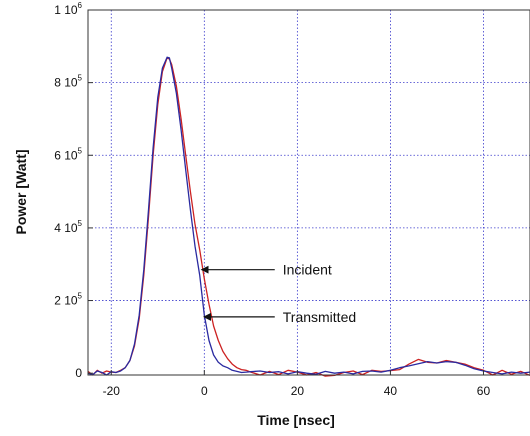 This screenshot has width=530, height=436. I want to click on y-tick-label: 2 105, so click(68, 300).